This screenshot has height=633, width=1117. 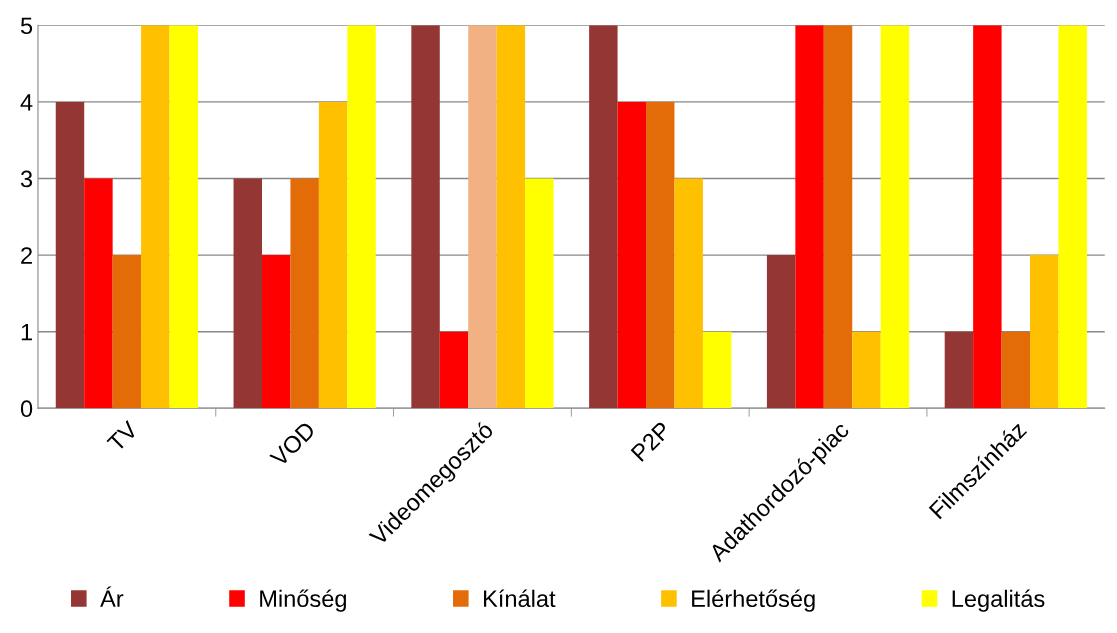 What do you see at coordinates (26, 26) in the screenshot?
I see `y-tick-label: 5` at bounding box center [26, 26].